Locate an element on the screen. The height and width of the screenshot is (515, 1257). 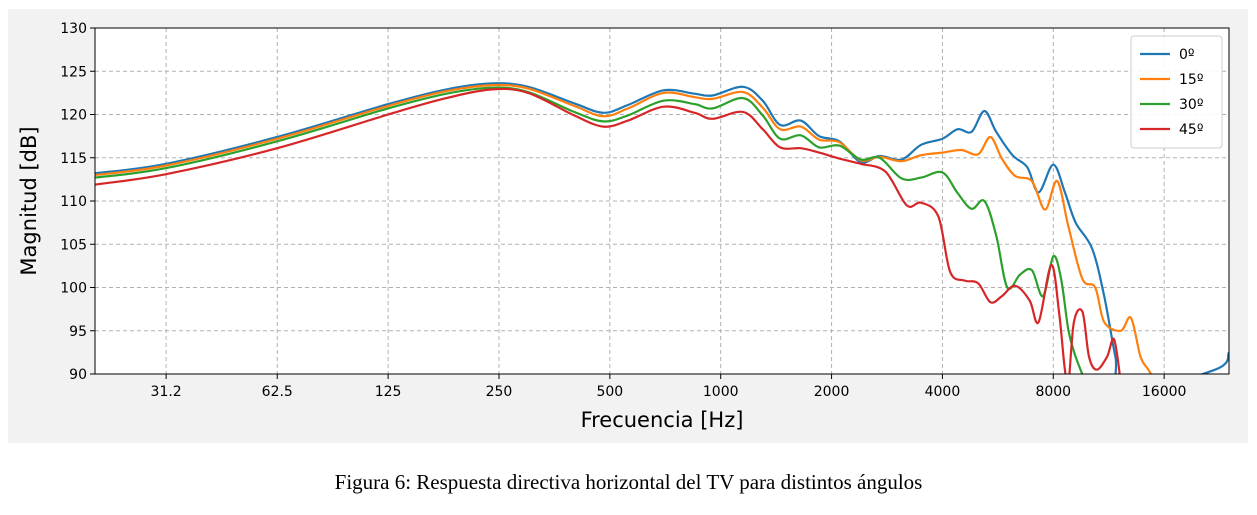
y-tick-label: 105 is located at coordinates (73, 245).